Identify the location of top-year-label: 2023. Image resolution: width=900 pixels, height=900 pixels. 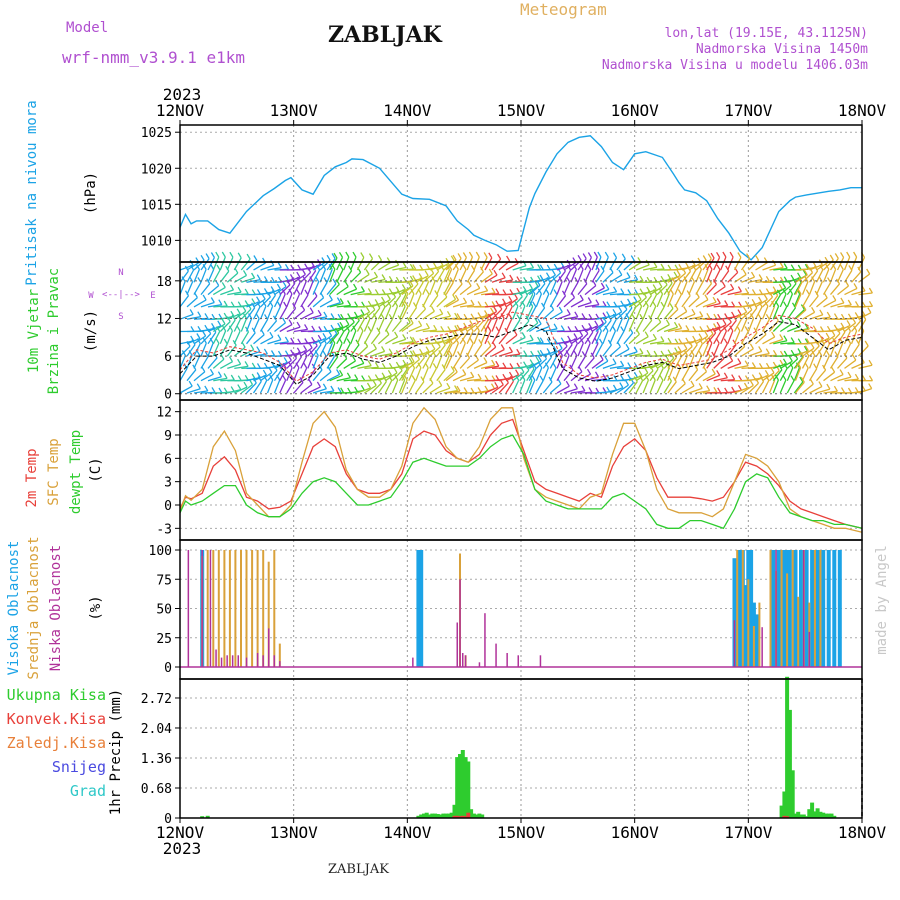
(182, 94).